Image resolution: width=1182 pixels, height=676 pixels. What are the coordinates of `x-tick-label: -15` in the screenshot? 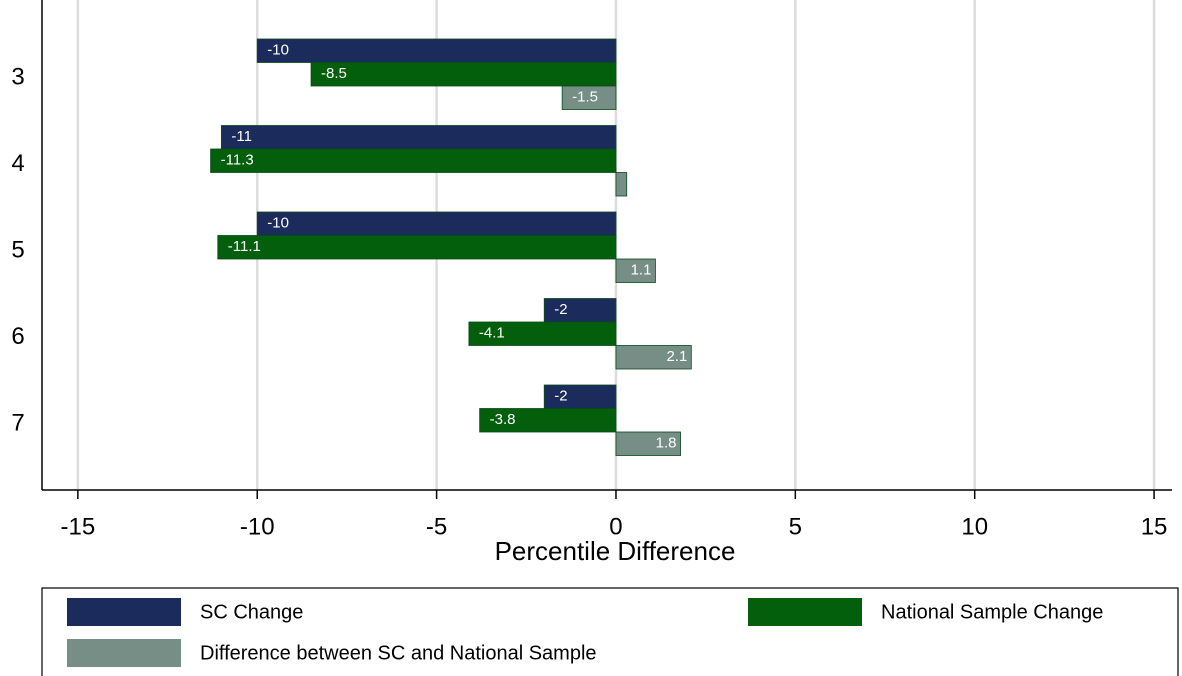 It's located at (78, 526).